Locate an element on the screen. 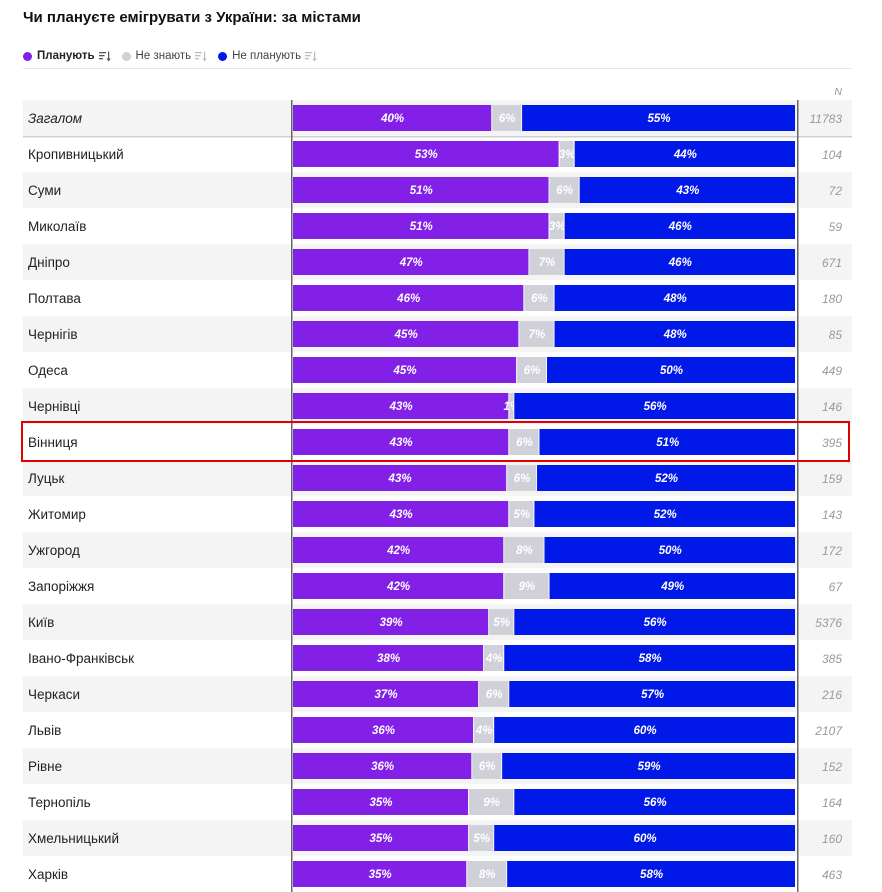 This screenshot has height=892, width=882. data-label: 53% is located at coordinates (426, 155).